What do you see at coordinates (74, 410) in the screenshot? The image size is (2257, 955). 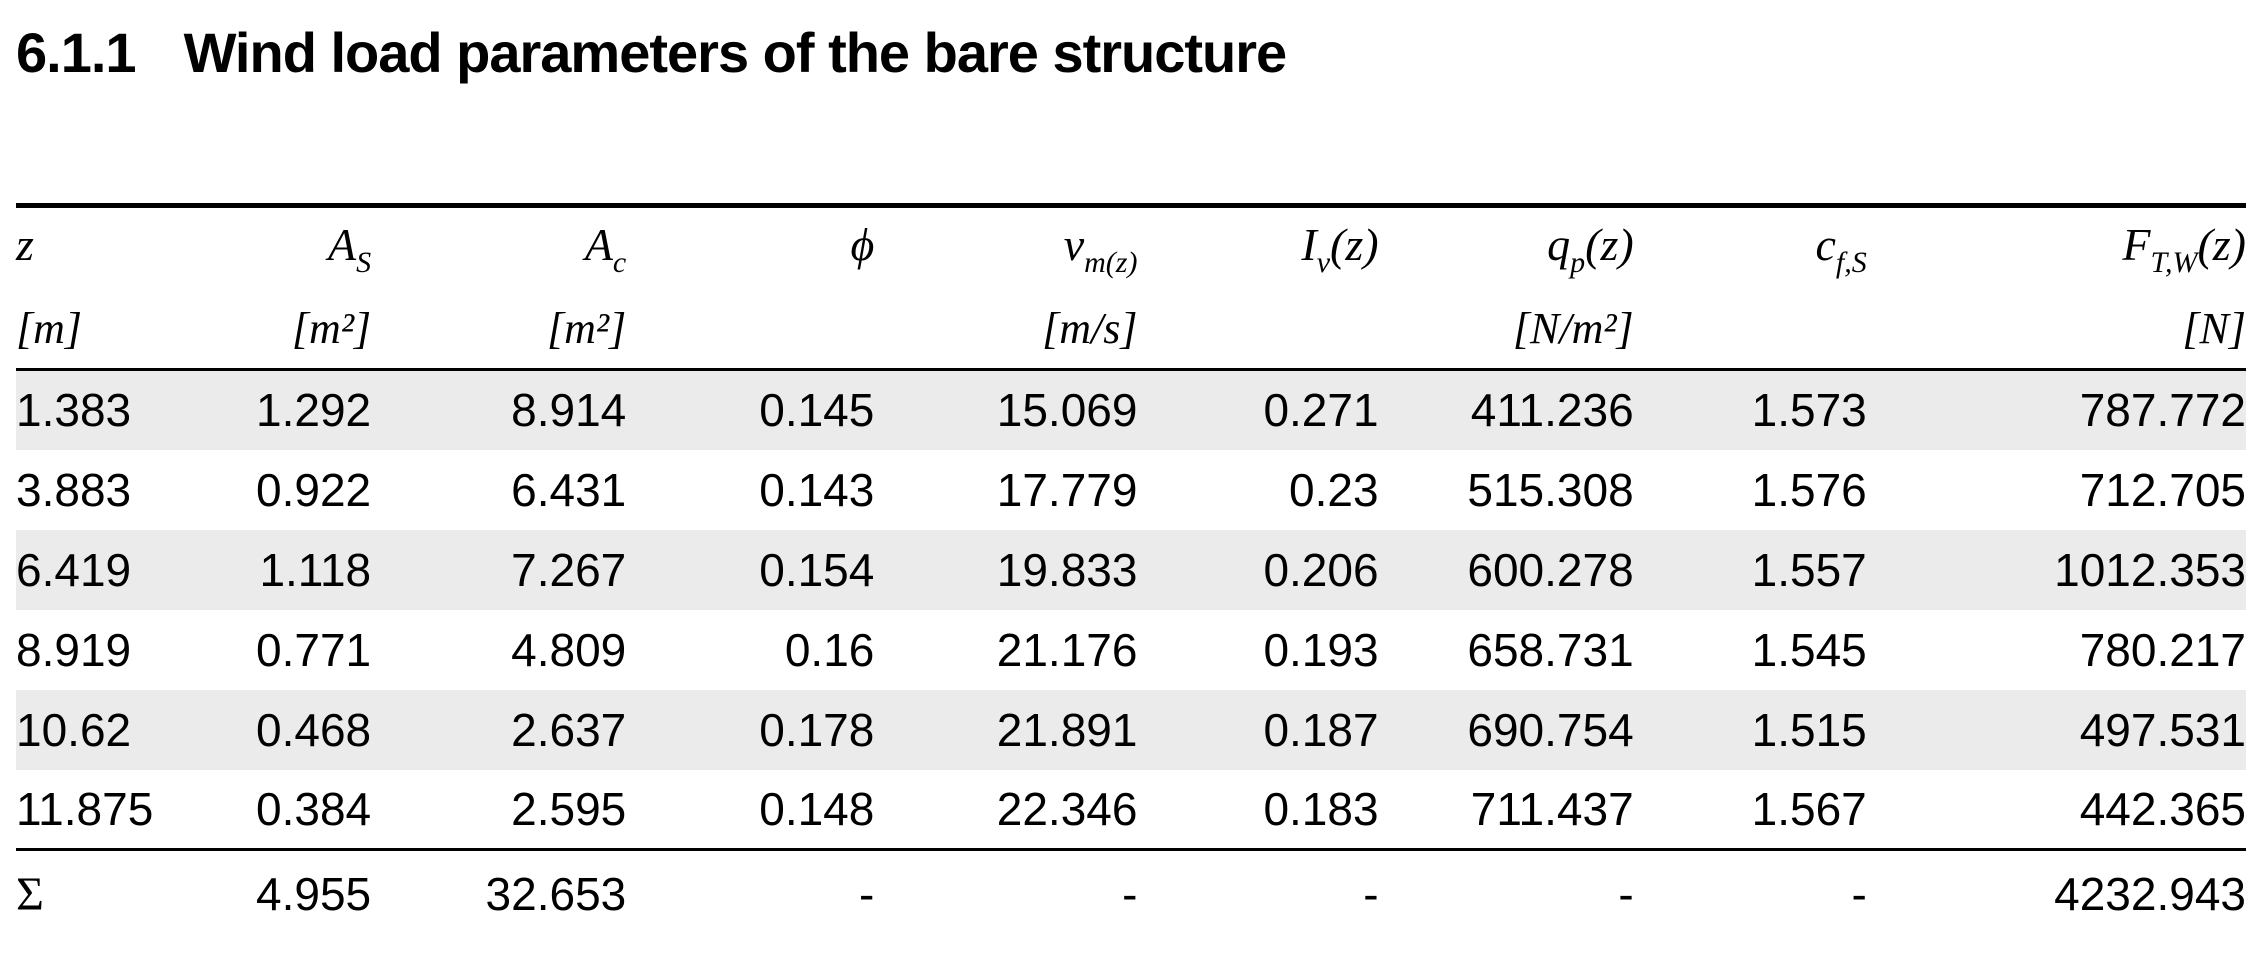 I see `table-cell: 1.383` at bounding box center [74, 410].